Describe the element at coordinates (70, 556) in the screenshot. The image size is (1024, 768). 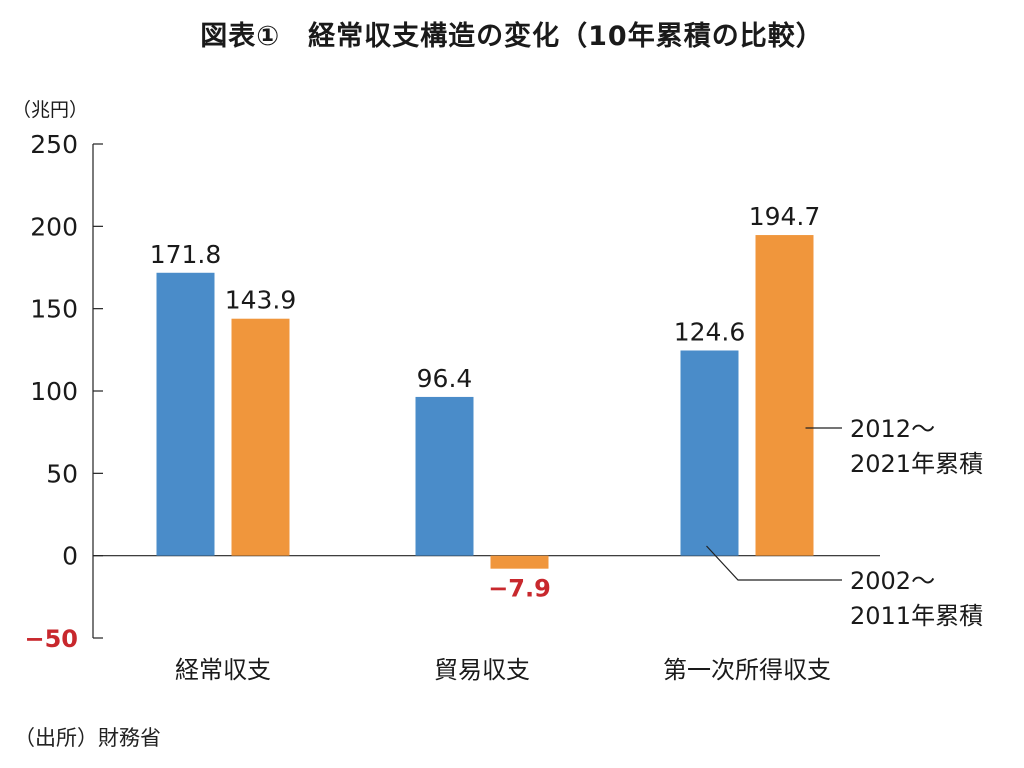
I see `y-tick-label: 0` at that location.